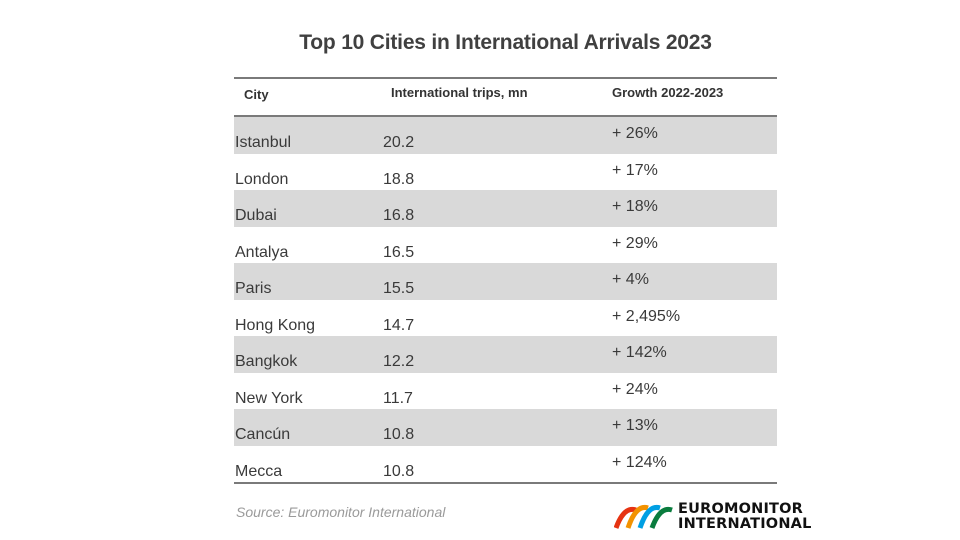  I want to click on table-row: Bangkok 12.2 + 142%, so click(505, 354).